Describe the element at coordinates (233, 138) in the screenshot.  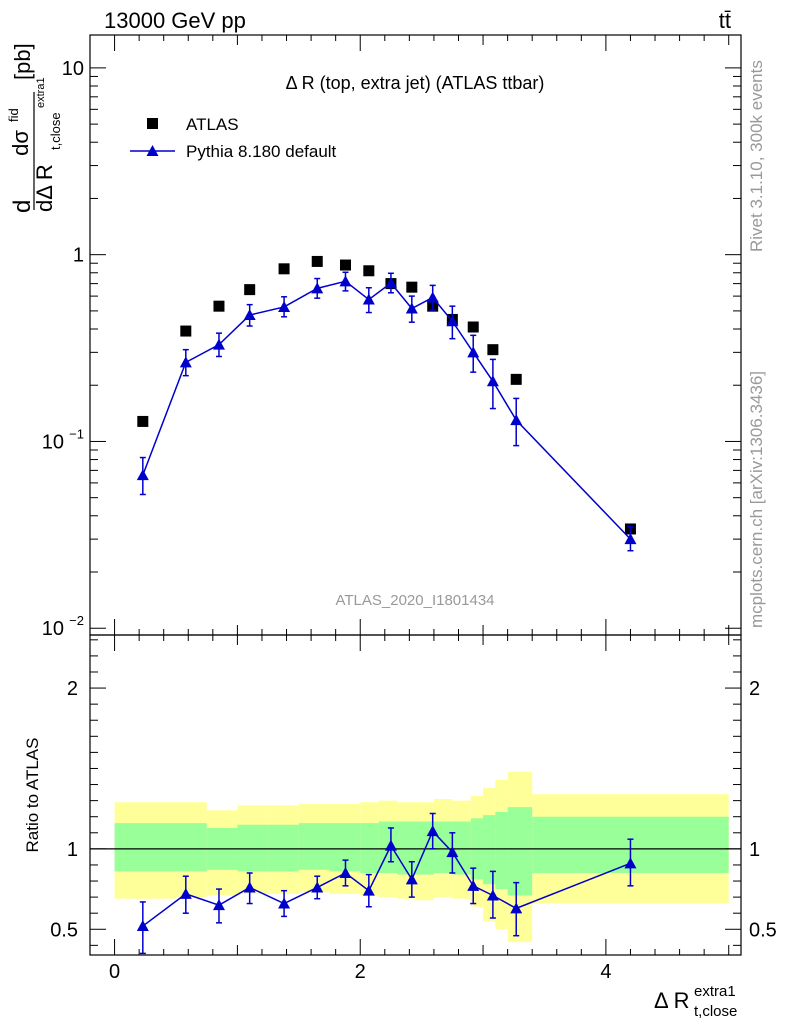
I see `legend: ATLAS Pythia 8.180 default` at that location.